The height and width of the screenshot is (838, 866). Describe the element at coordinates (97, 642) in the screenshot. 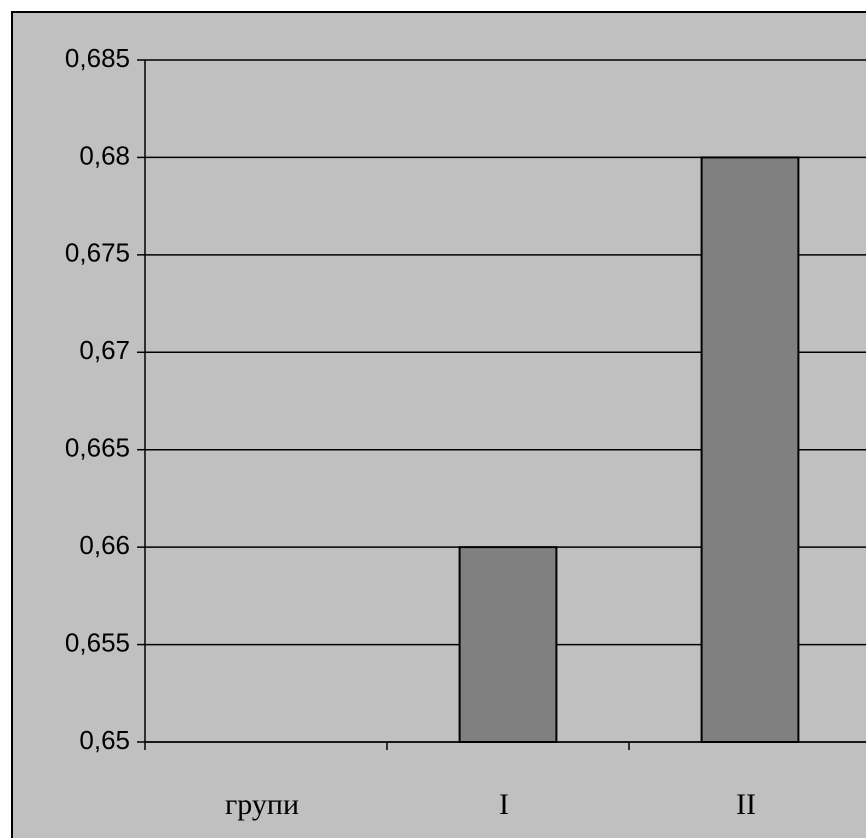

I see `y-tick-label: 0,655` at that location.